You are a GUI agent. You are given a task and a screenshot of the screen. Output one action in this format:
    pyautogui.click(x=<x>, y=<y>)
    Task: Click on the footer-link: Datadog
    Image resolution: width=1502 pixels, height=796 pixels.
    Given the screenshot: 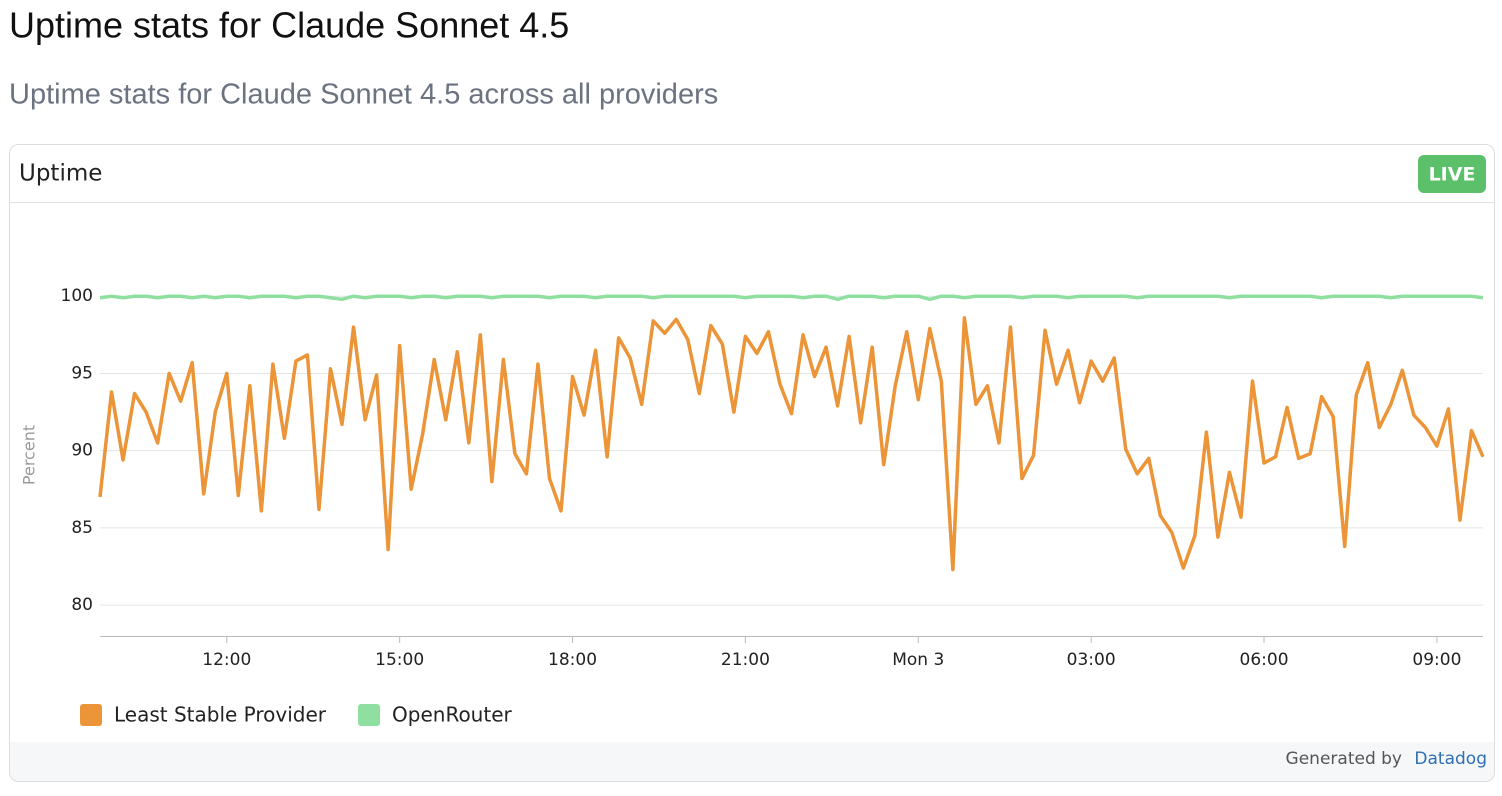 What is the action you would take?
    pyautogui.click(x=1450, y=759)
    